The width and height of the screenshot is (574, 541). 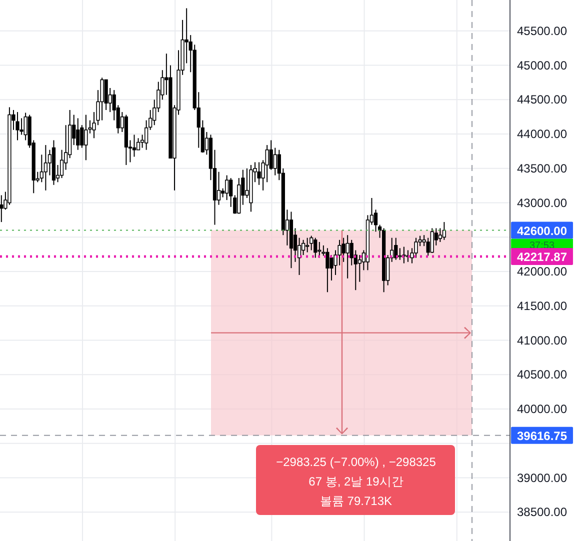 I want to click on ref-line-label: 39616.75, so click(x=542, y=435).